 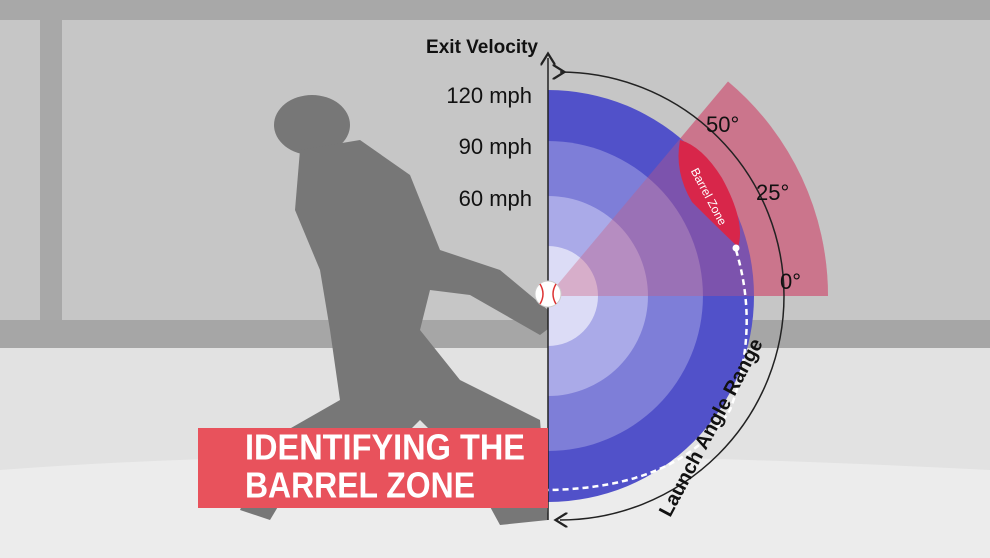 What do you see at coordinates (495, 10) in the screenshot?
I see `top-band` at bounding box center [495, 10].